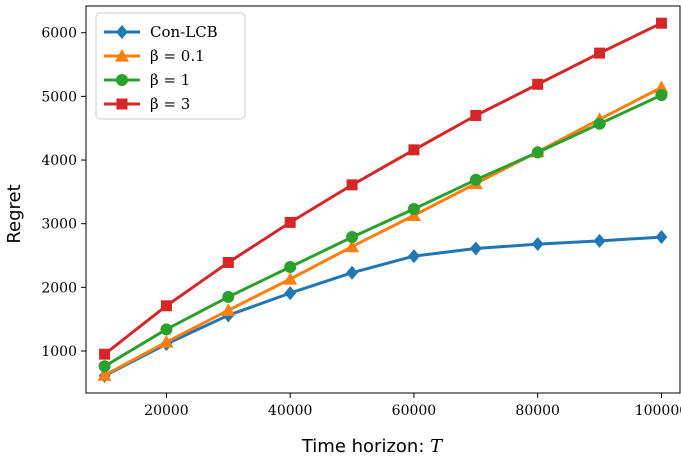 The width and height of the screenshot is (681, 461). I want to click on x-tick-label: 20000, so click(166, 411).